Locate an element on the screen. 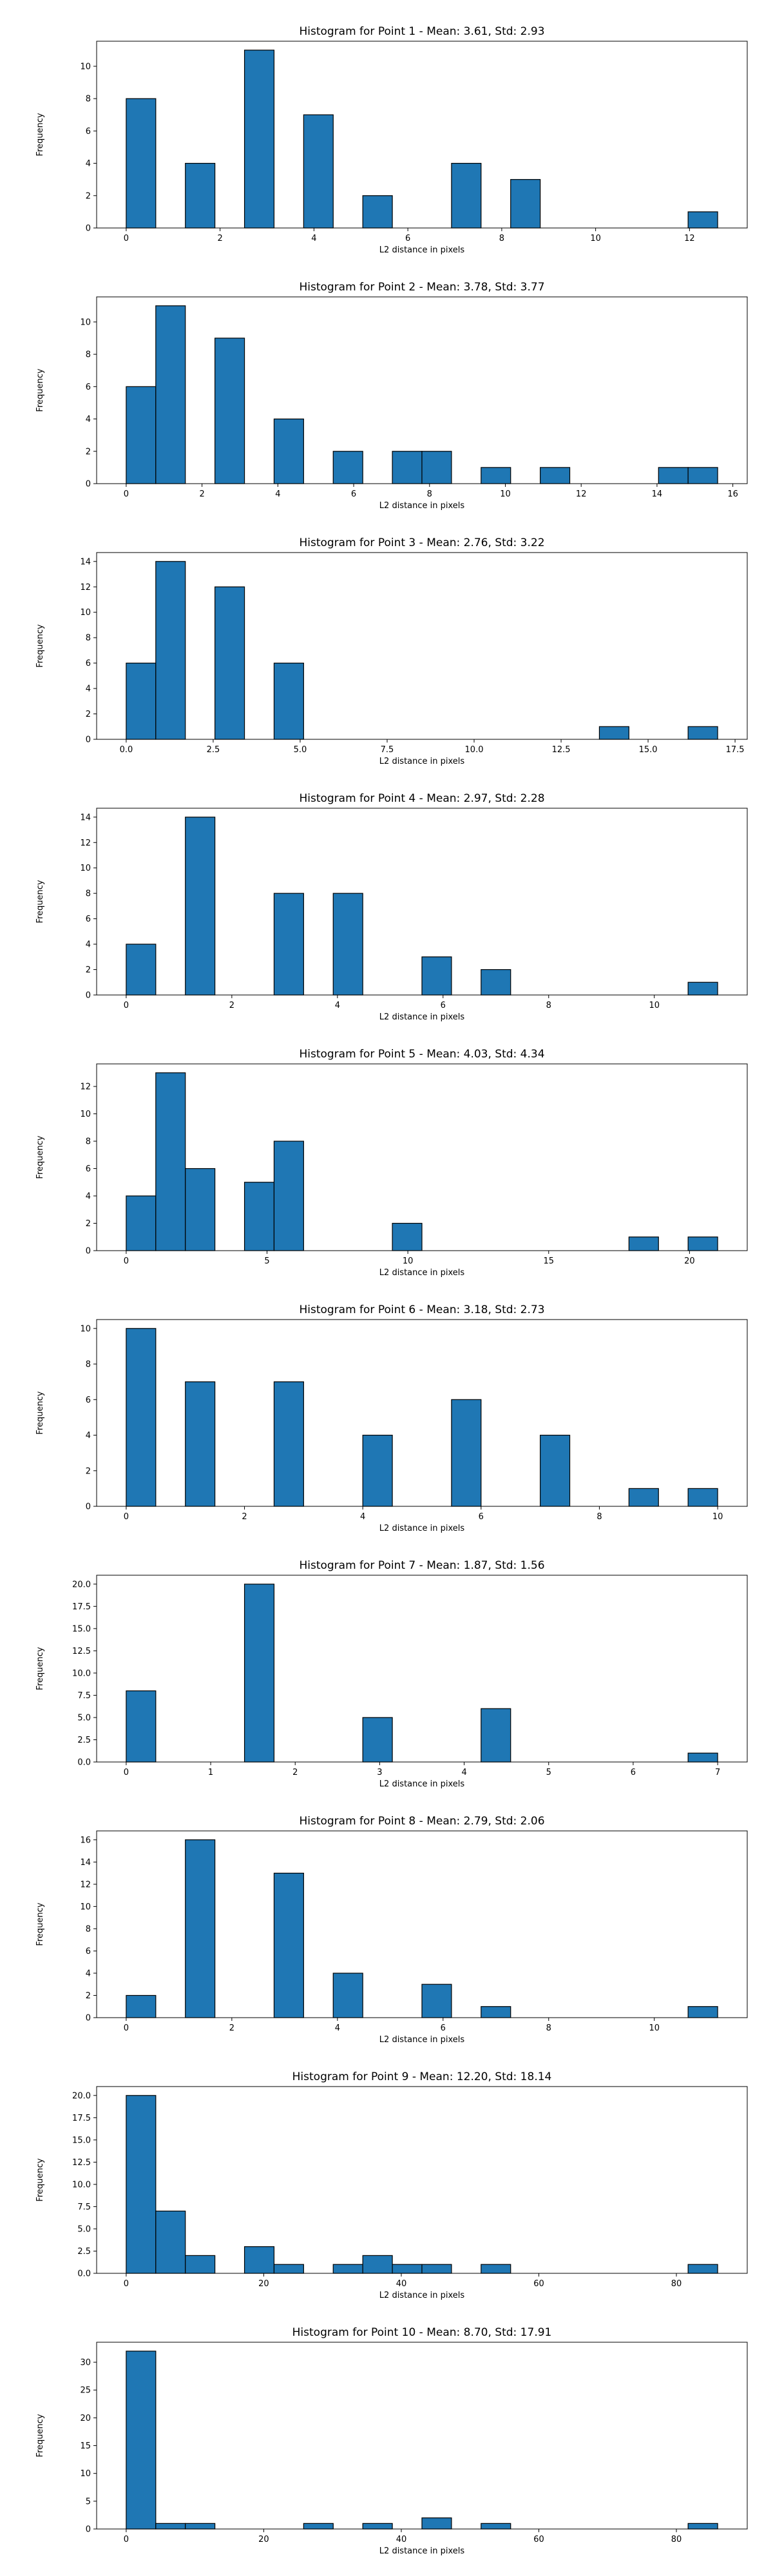 The height and width of the screenshot is (2576, 773). y-tick-label: 4 is located at coordinates (88, 1973).